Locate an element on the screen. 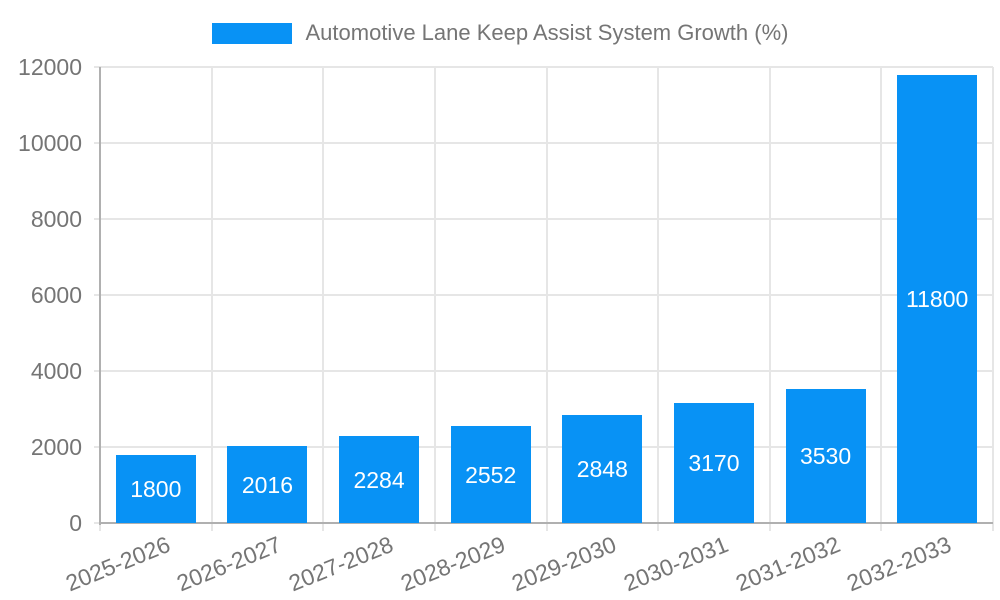  x-tick-label: 2031-2032 is located at coordinates (787, 564).